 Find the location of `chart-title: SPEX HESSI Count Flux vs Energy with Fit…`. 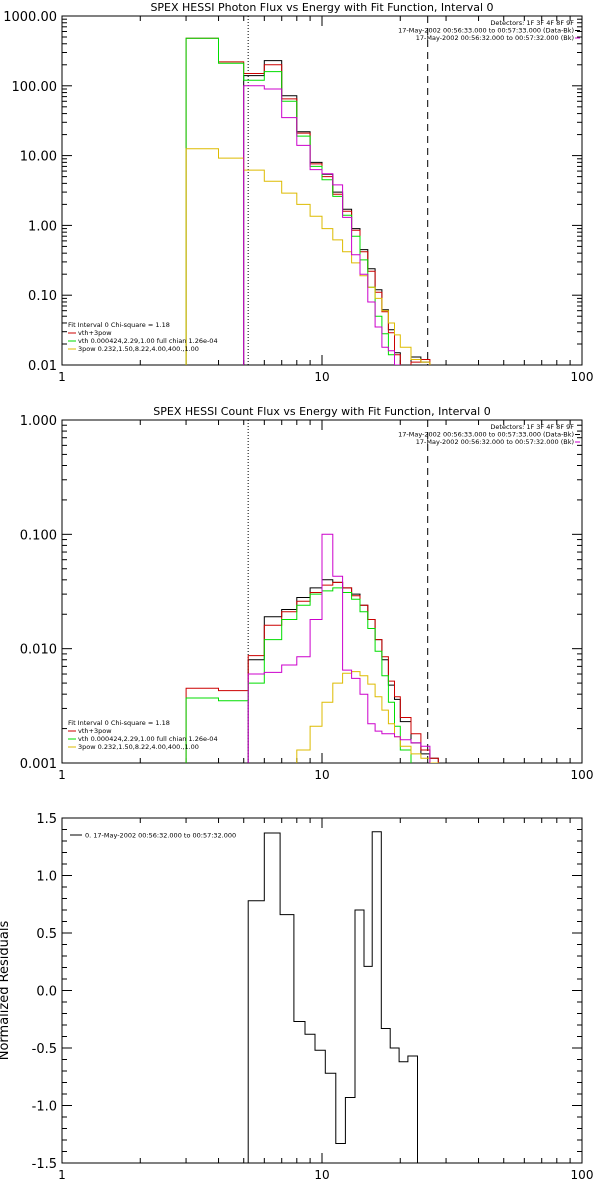

chart-title: SPEX HESSI Count Flux vs Energy with Fit… is located at coordinates (321, 411).